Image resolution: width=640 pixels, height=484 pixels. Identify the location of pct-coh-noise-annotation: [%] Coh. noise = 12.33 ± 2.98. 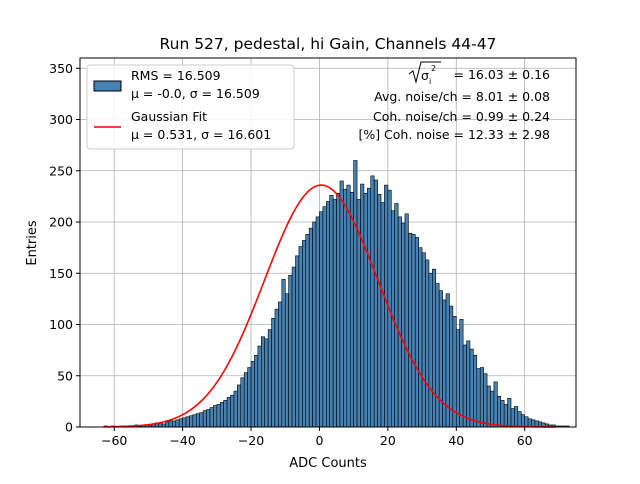
(454, 134).